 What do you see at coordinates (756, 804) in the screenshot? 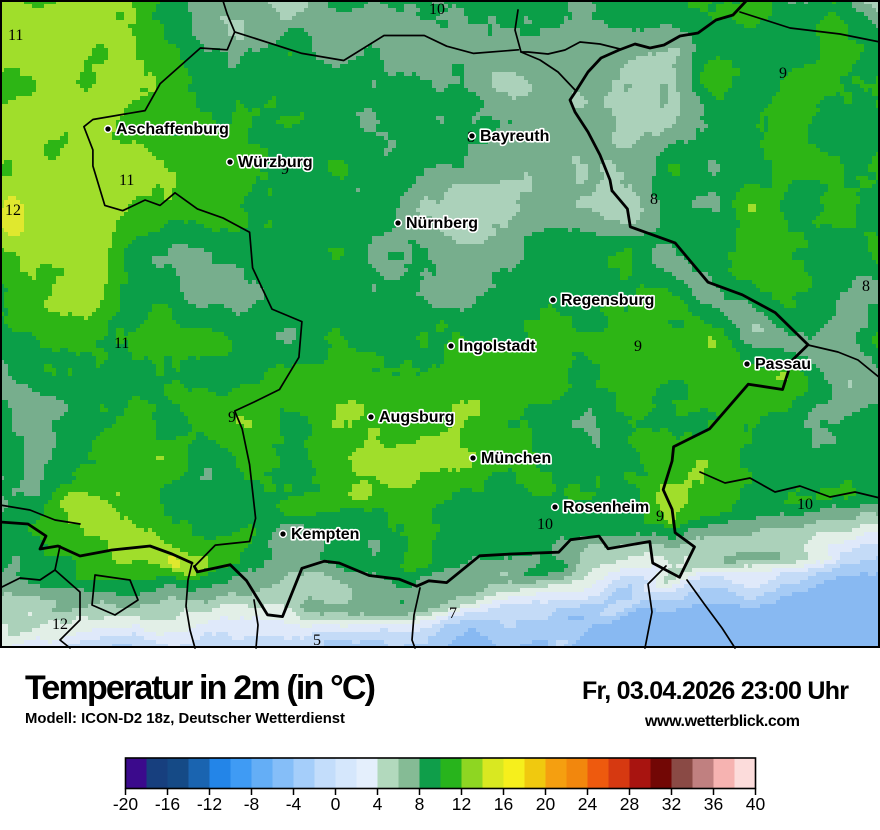
I see `svg-text: 40` at bounding box center [756, 804].